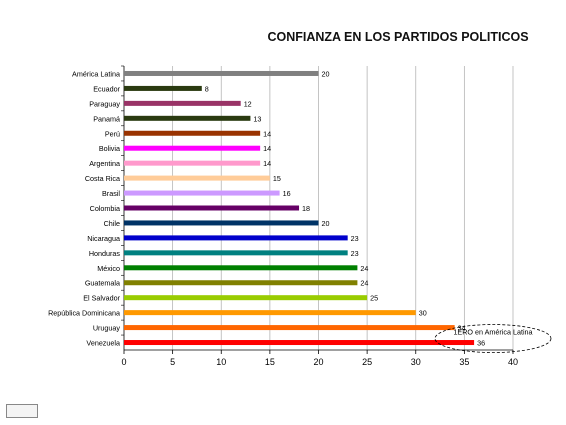  I want to click on category-label: Honduras, so click(105, 253).